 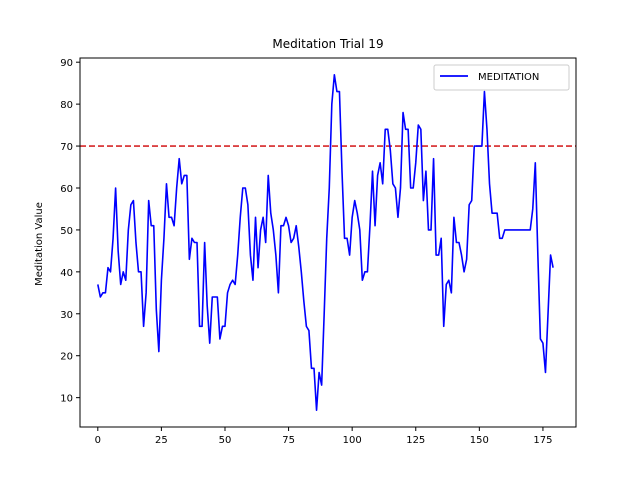 What do you see at coordinates (225, 440) in the screenshot?
I see `x-tick-label: 50` at bounding box center [225, 440].